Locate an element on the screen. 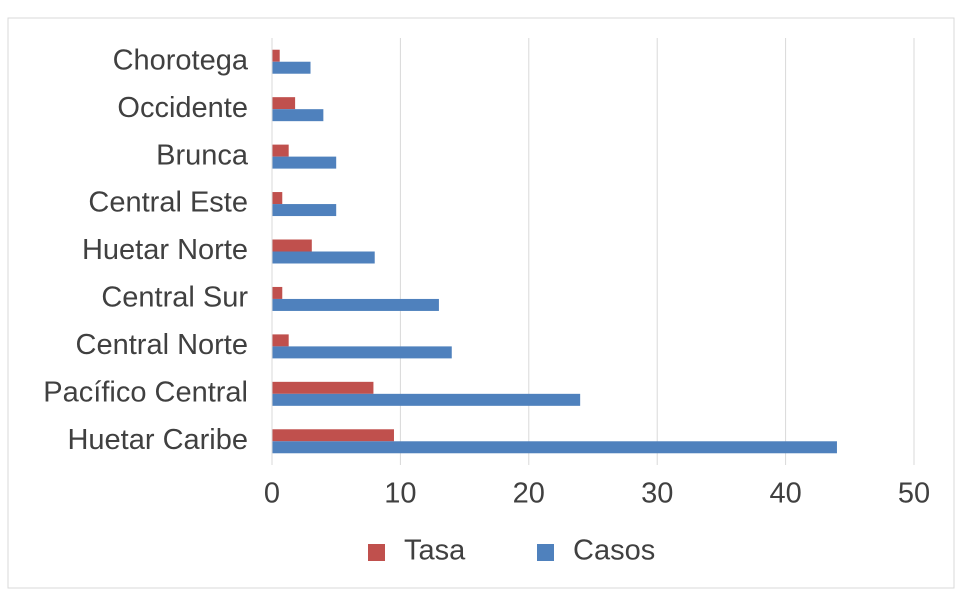 This screenshot has width=961, height=592. y-tick-label: Central Sur is located at coordinates (174, 298).